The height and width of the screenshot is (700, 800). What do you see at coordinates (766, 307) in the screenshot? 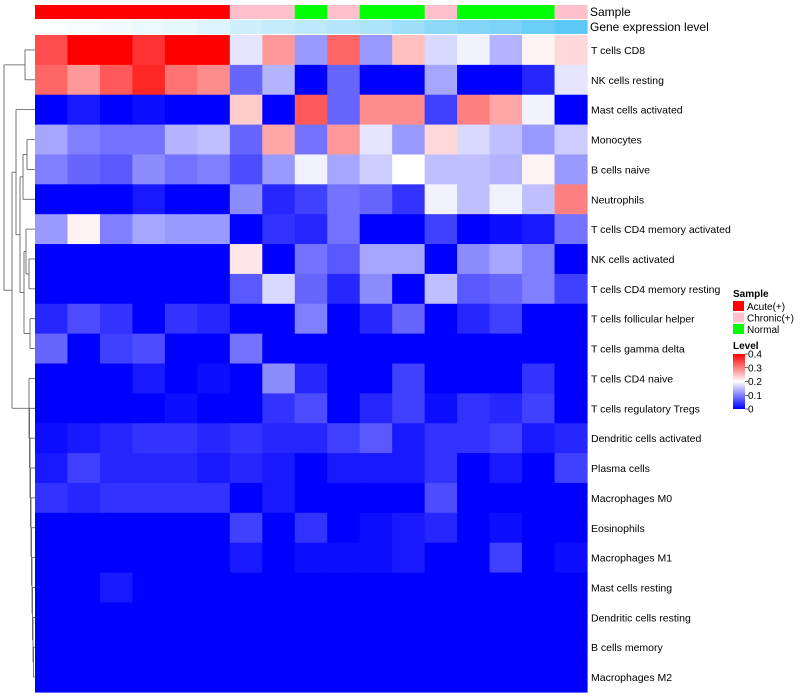
I see `legend-label: Acute(+)` at bounding box center [766, 307].